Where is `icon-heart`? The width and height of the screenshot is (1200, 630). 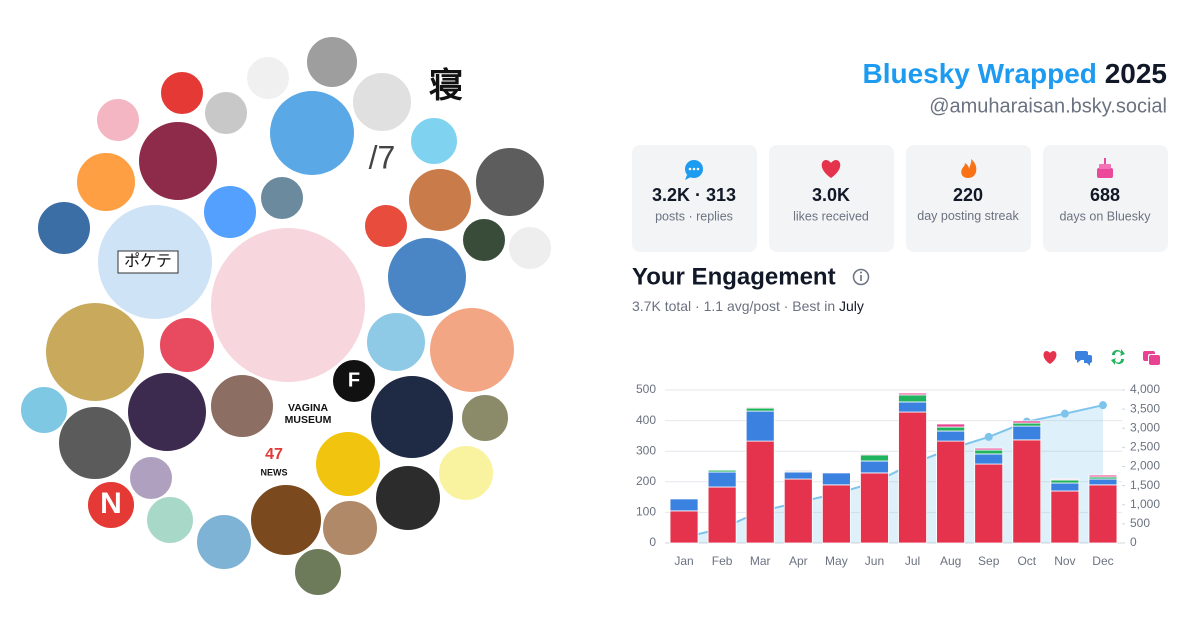
icon-heart is located at coordinates (831, 169).